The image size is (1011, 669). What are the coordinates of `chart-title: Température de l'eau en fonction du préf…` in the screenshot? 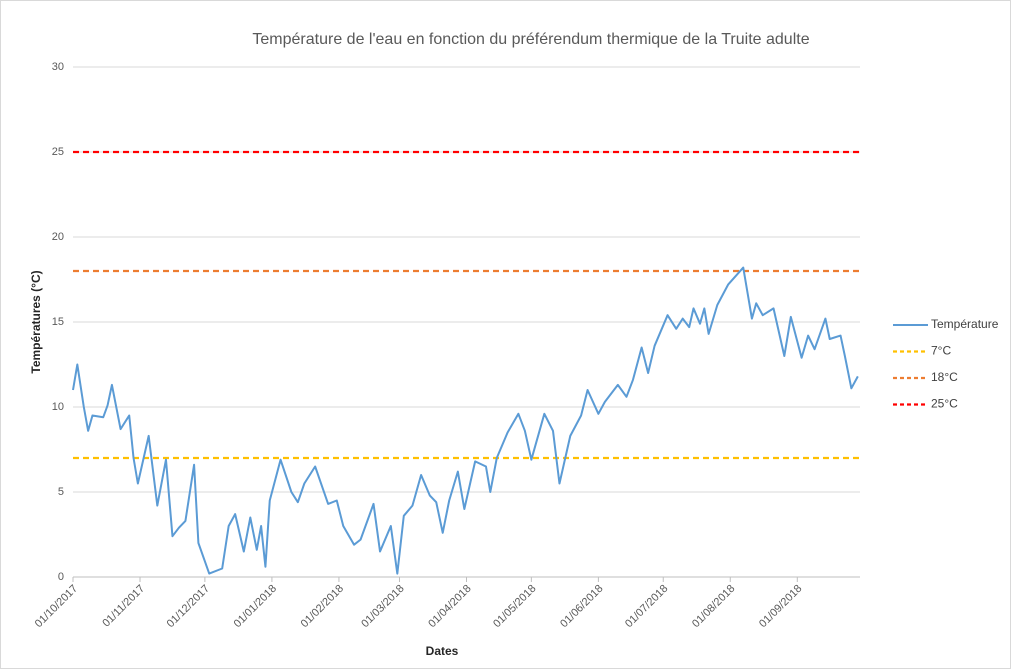 It's located at (530, 39).